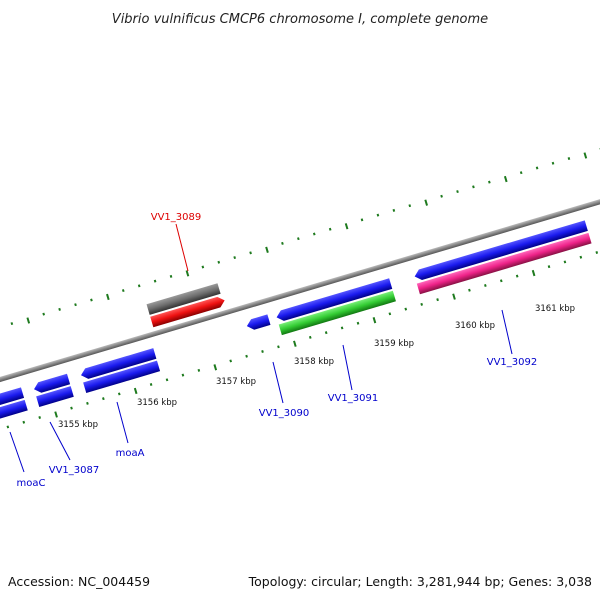  What do you see at coordinates (507, 332) in the screenshot?
I see `vv1-3092-leader` at bounding box center [507, 332].